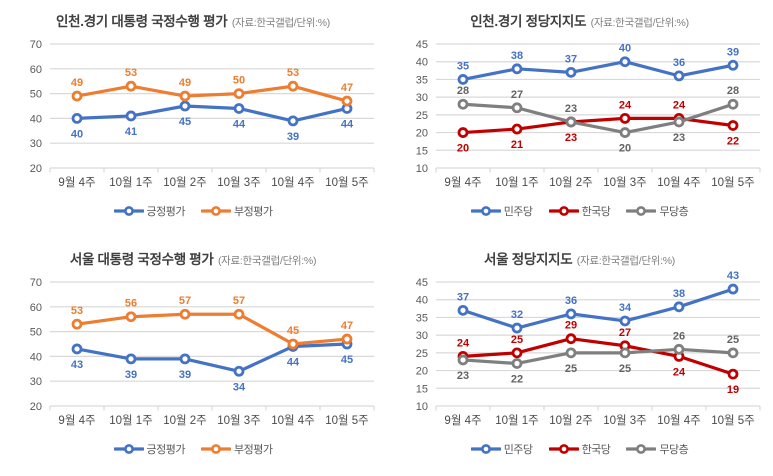 The height and width of the screenshot is (476, 773). Describe the element at coordinates (239, 81) in the screenshot. I see `data-label: 50` at that location.